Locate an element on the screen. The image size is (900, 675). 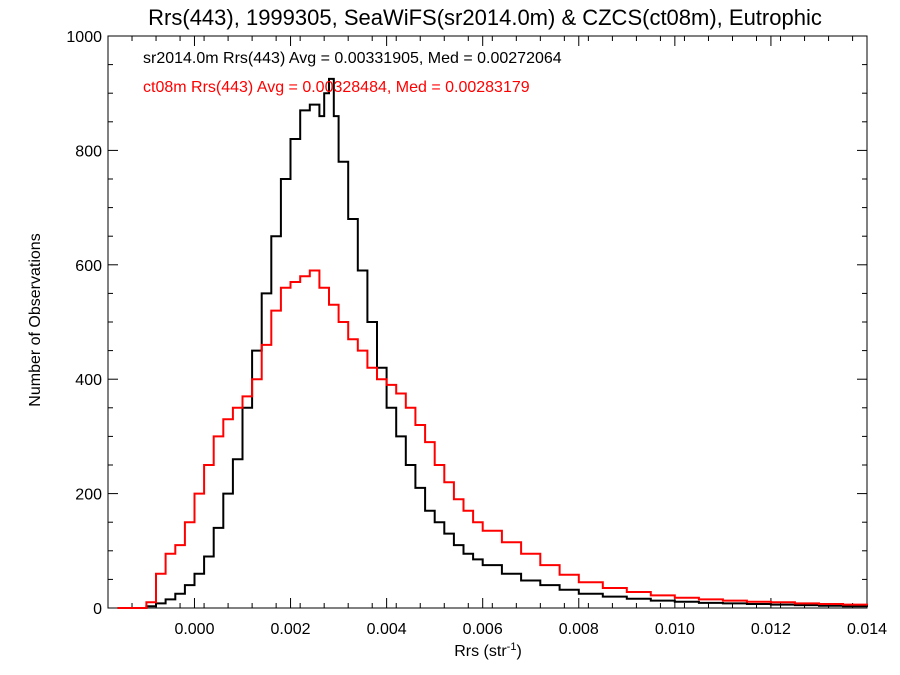
x-tick-label: 0.000 is located at coordinates (194, 629).